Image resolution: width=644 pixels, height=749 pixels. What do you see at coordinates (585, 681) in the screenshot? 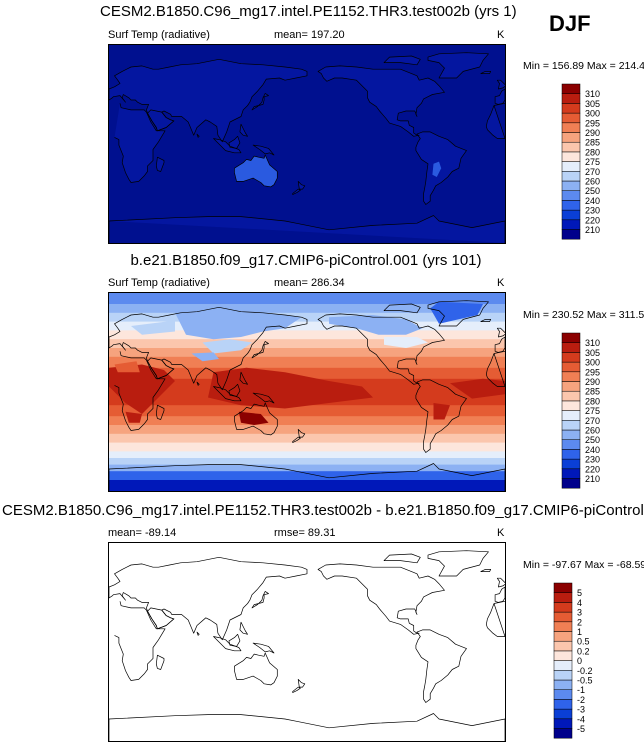
I see `colorbar-tick-label: -0.5` at bounding box center [585, 681].